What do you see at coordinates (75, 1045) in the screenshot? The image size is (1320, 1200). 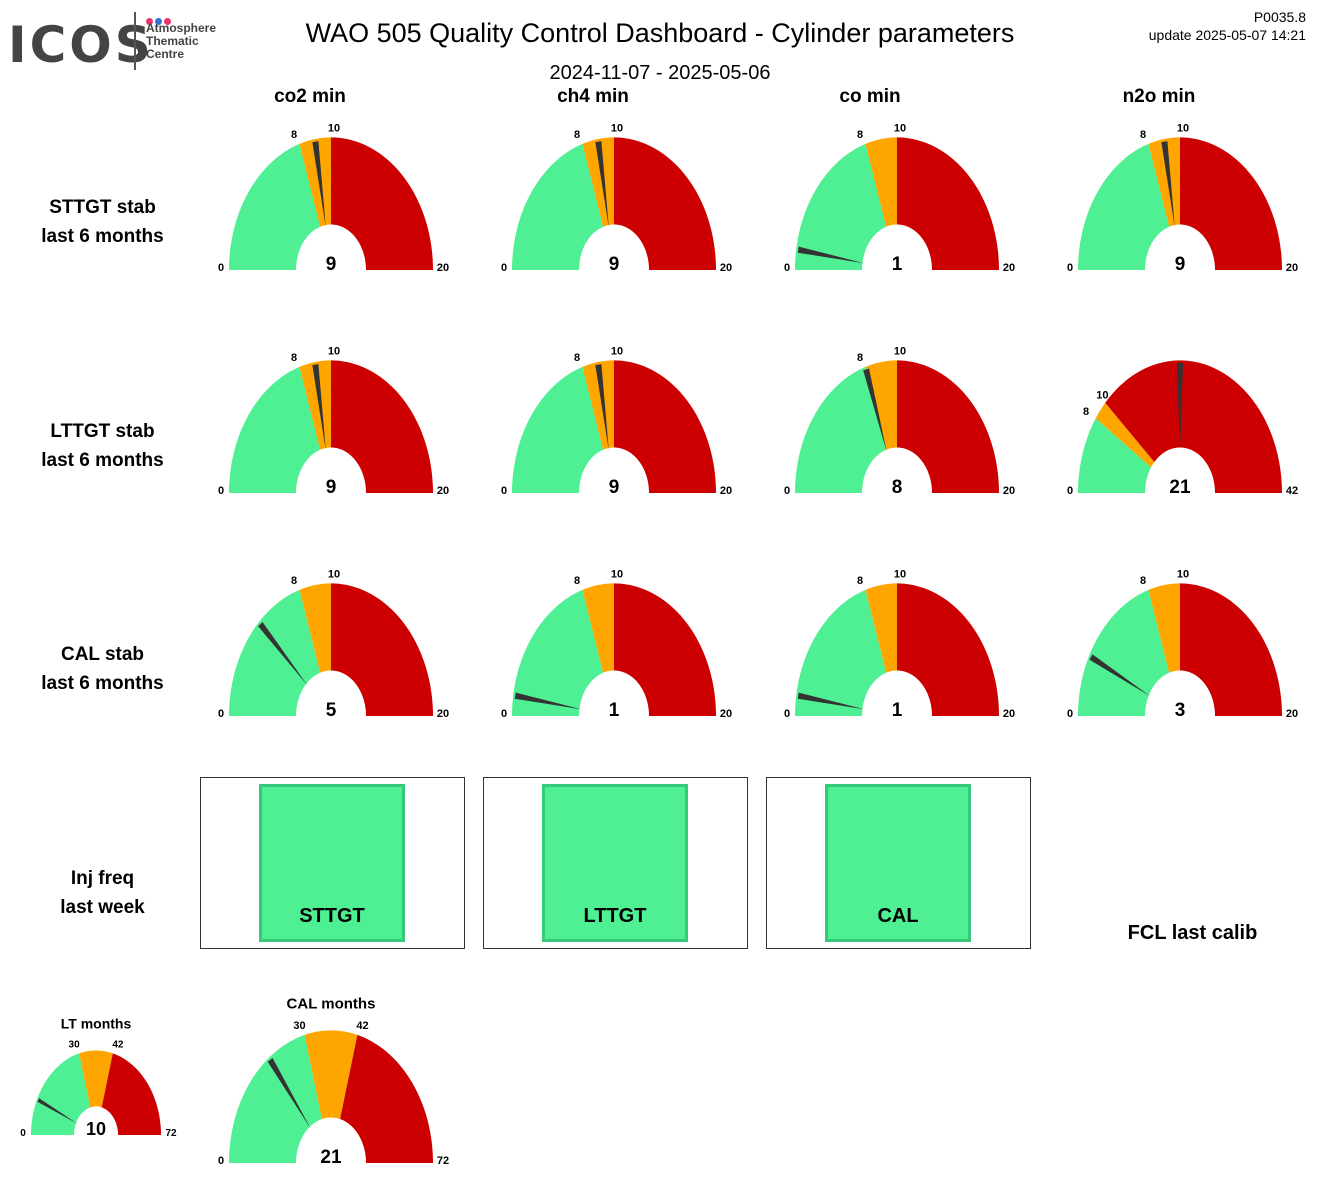 I see `gauge-threshold-label: 30` at bounding box center [75, 1045].